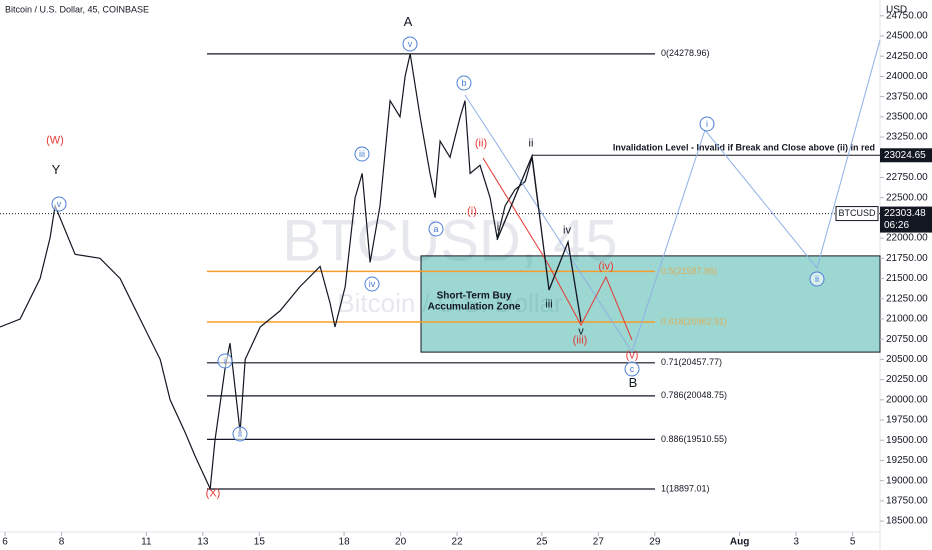 The image size is (932, 550). I want to click on wave-label: (iv), so click(605, 266).